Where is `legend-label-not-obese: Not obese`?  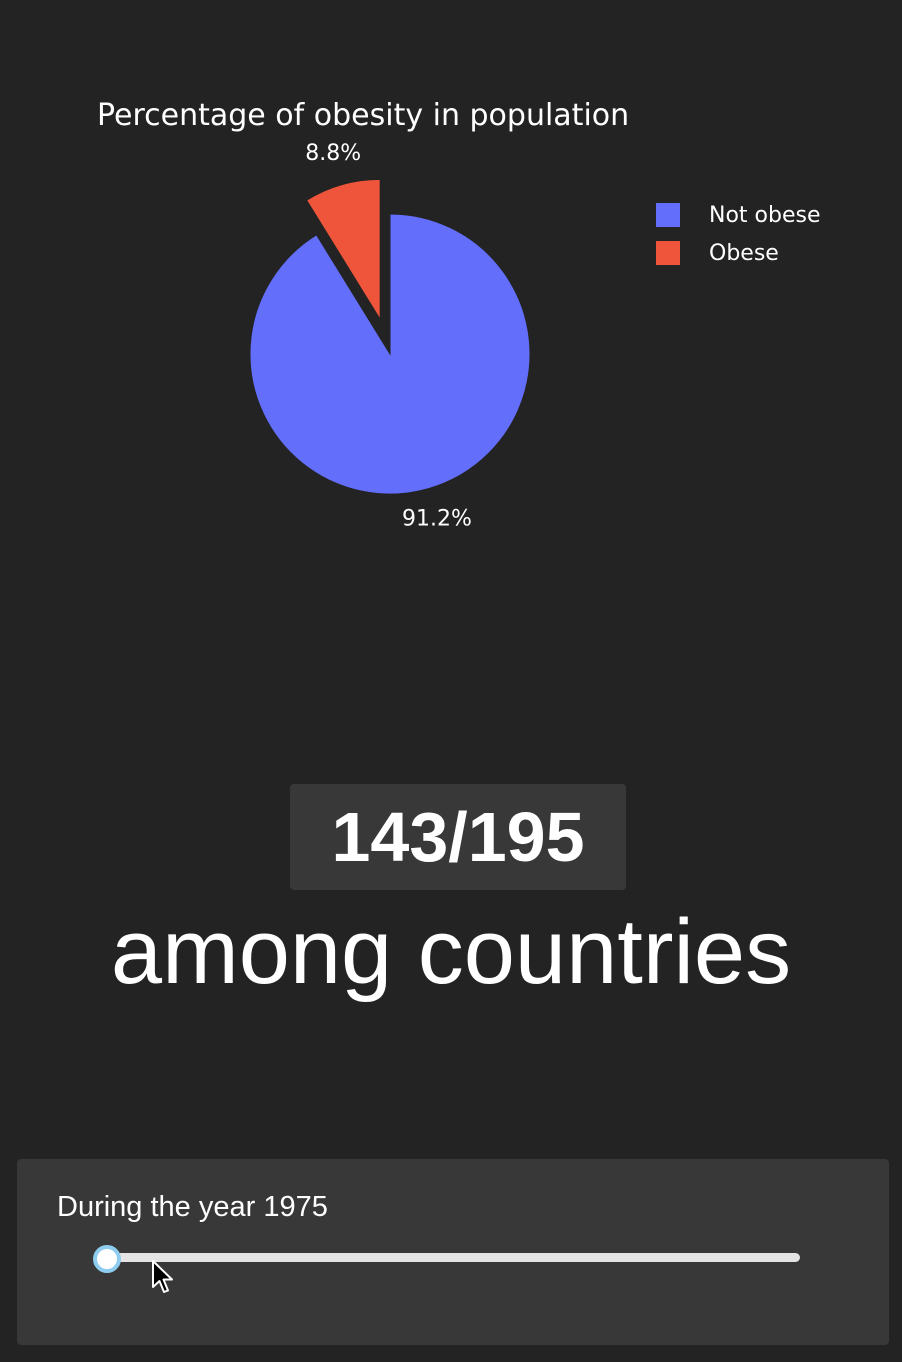 legend-label-not-obese: Not obese is located at coordinates (765, 215).